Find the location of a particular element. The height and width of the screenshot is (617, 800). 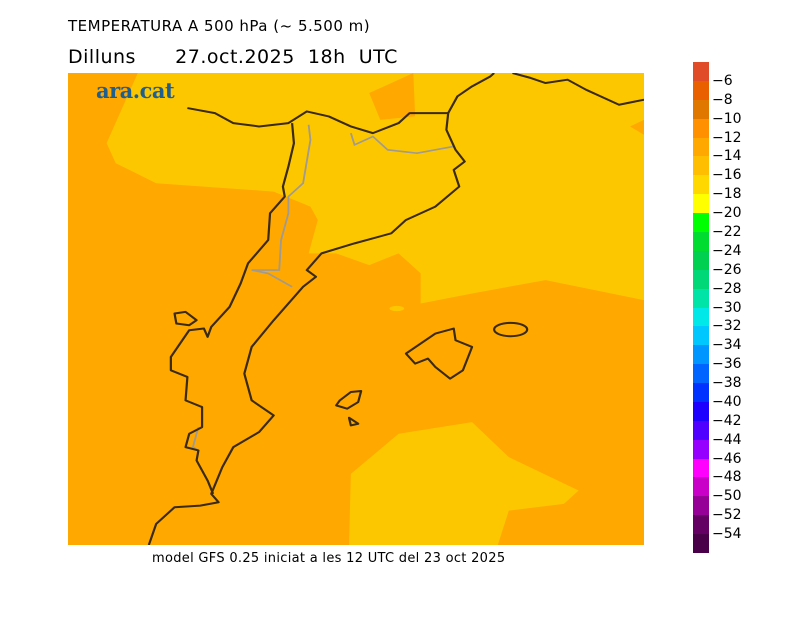

color-scale-label: −48 is located at coordinates (727, 477).